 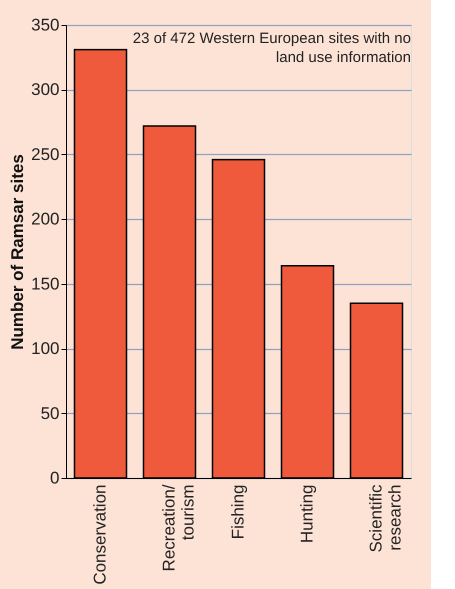 I want to click on y-tick-label: 250, so click(x=45, y=154).